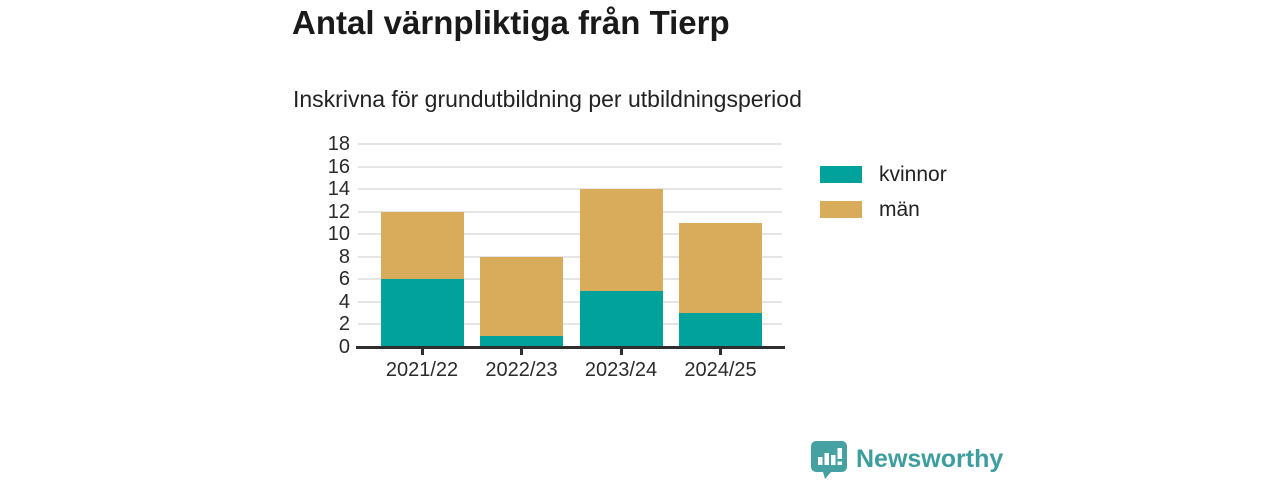 The height and width of the screenshot is (480, 1280). What do you see at coordinates (344, 324) in the screenshot?
I see `y-axis-tick-label: 2` at bounding box center [344, 324].